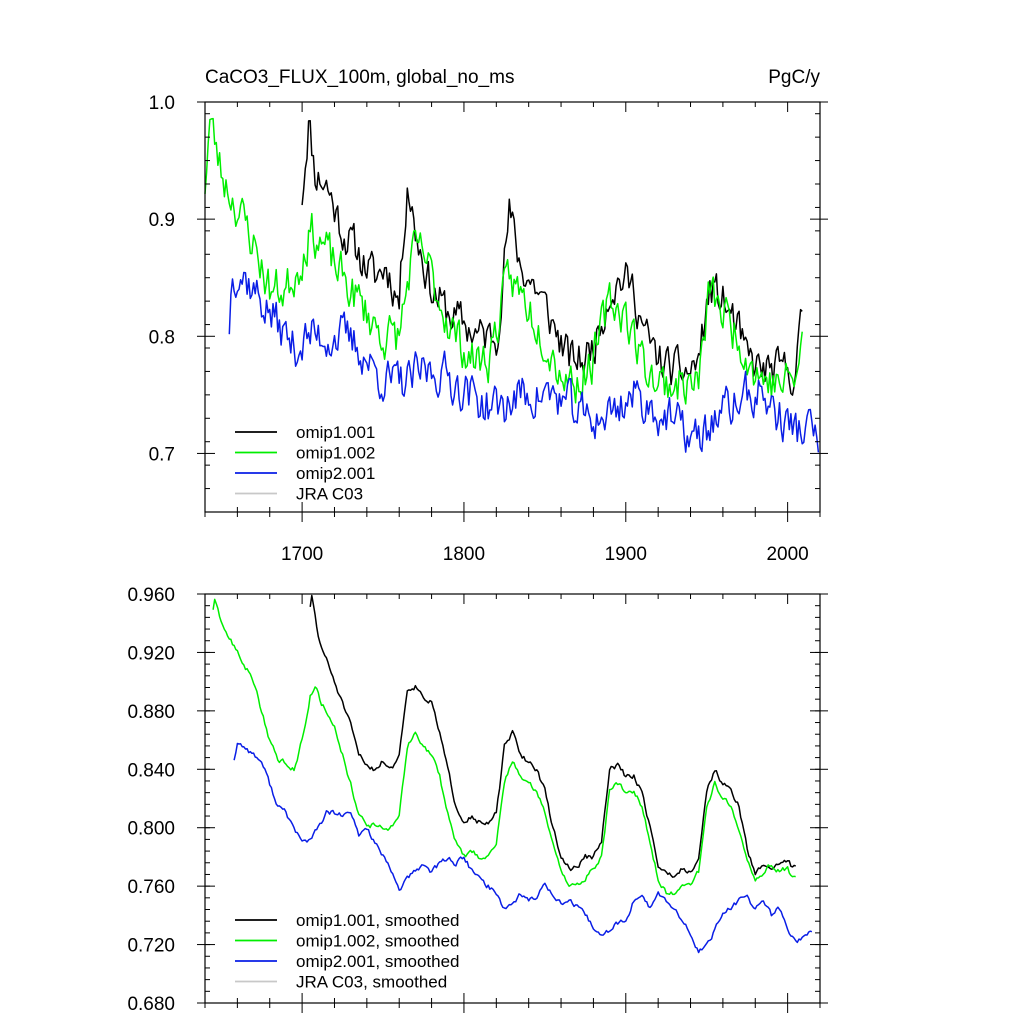 This screenshot has height=1024, width=1024. I want to click on y-tick-label: 0.800, so click(151, 829).